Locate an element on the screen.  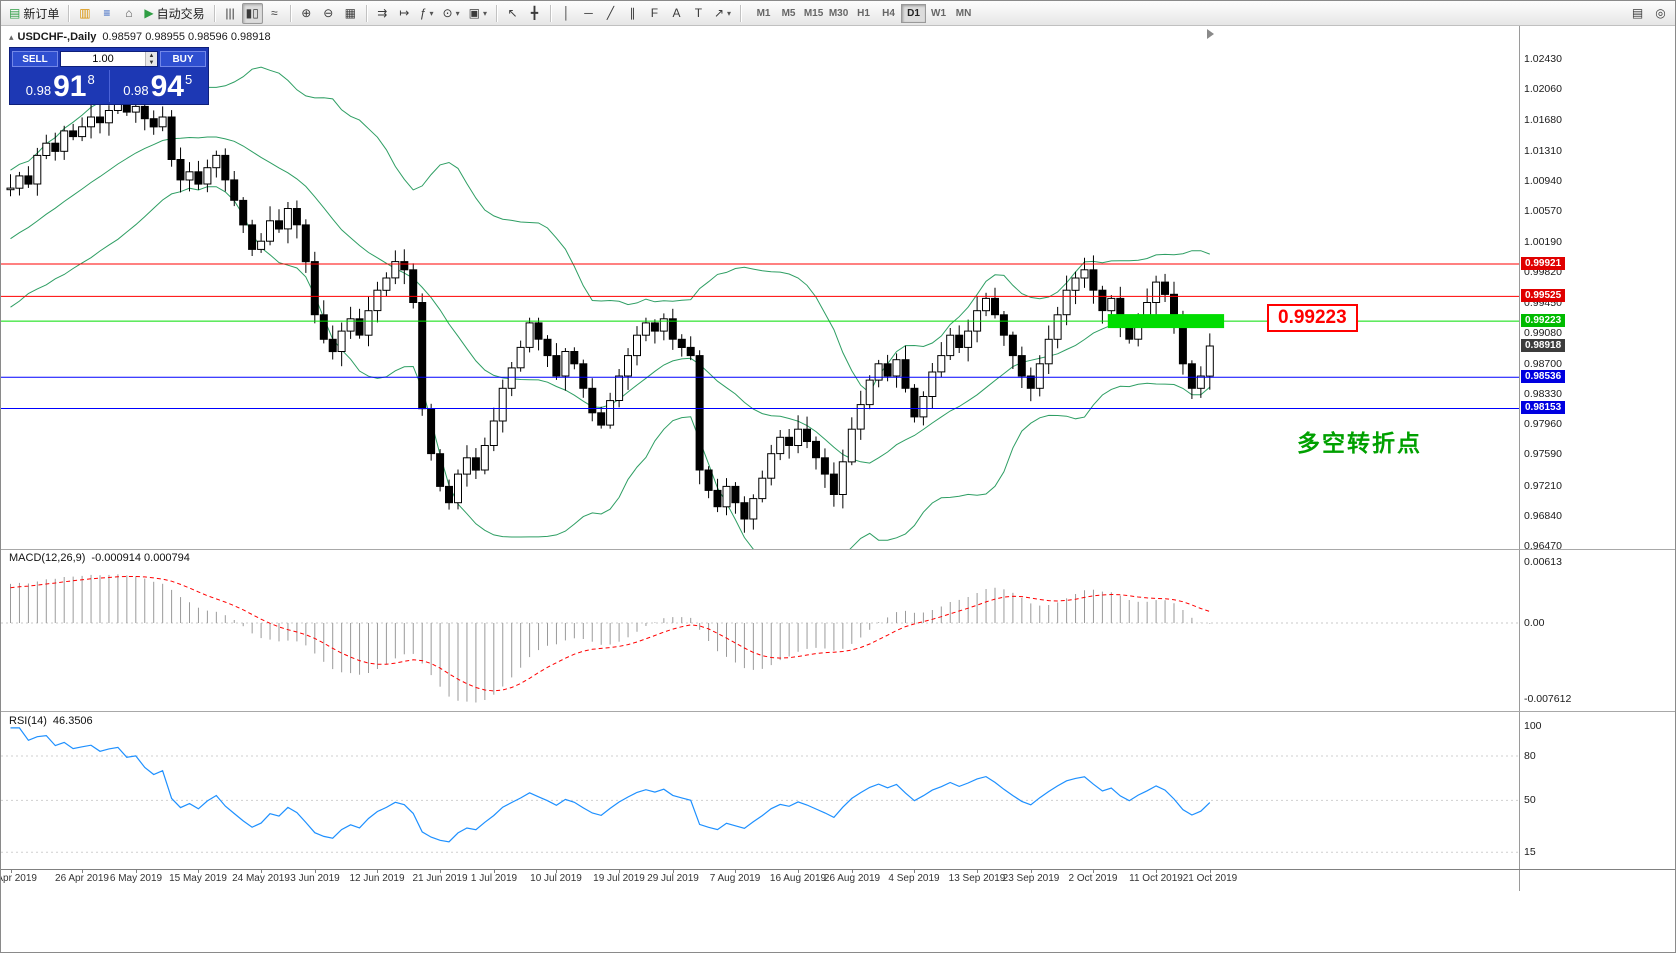
indicators-button: ƒ ▾ is located at coordinates (427, 13).